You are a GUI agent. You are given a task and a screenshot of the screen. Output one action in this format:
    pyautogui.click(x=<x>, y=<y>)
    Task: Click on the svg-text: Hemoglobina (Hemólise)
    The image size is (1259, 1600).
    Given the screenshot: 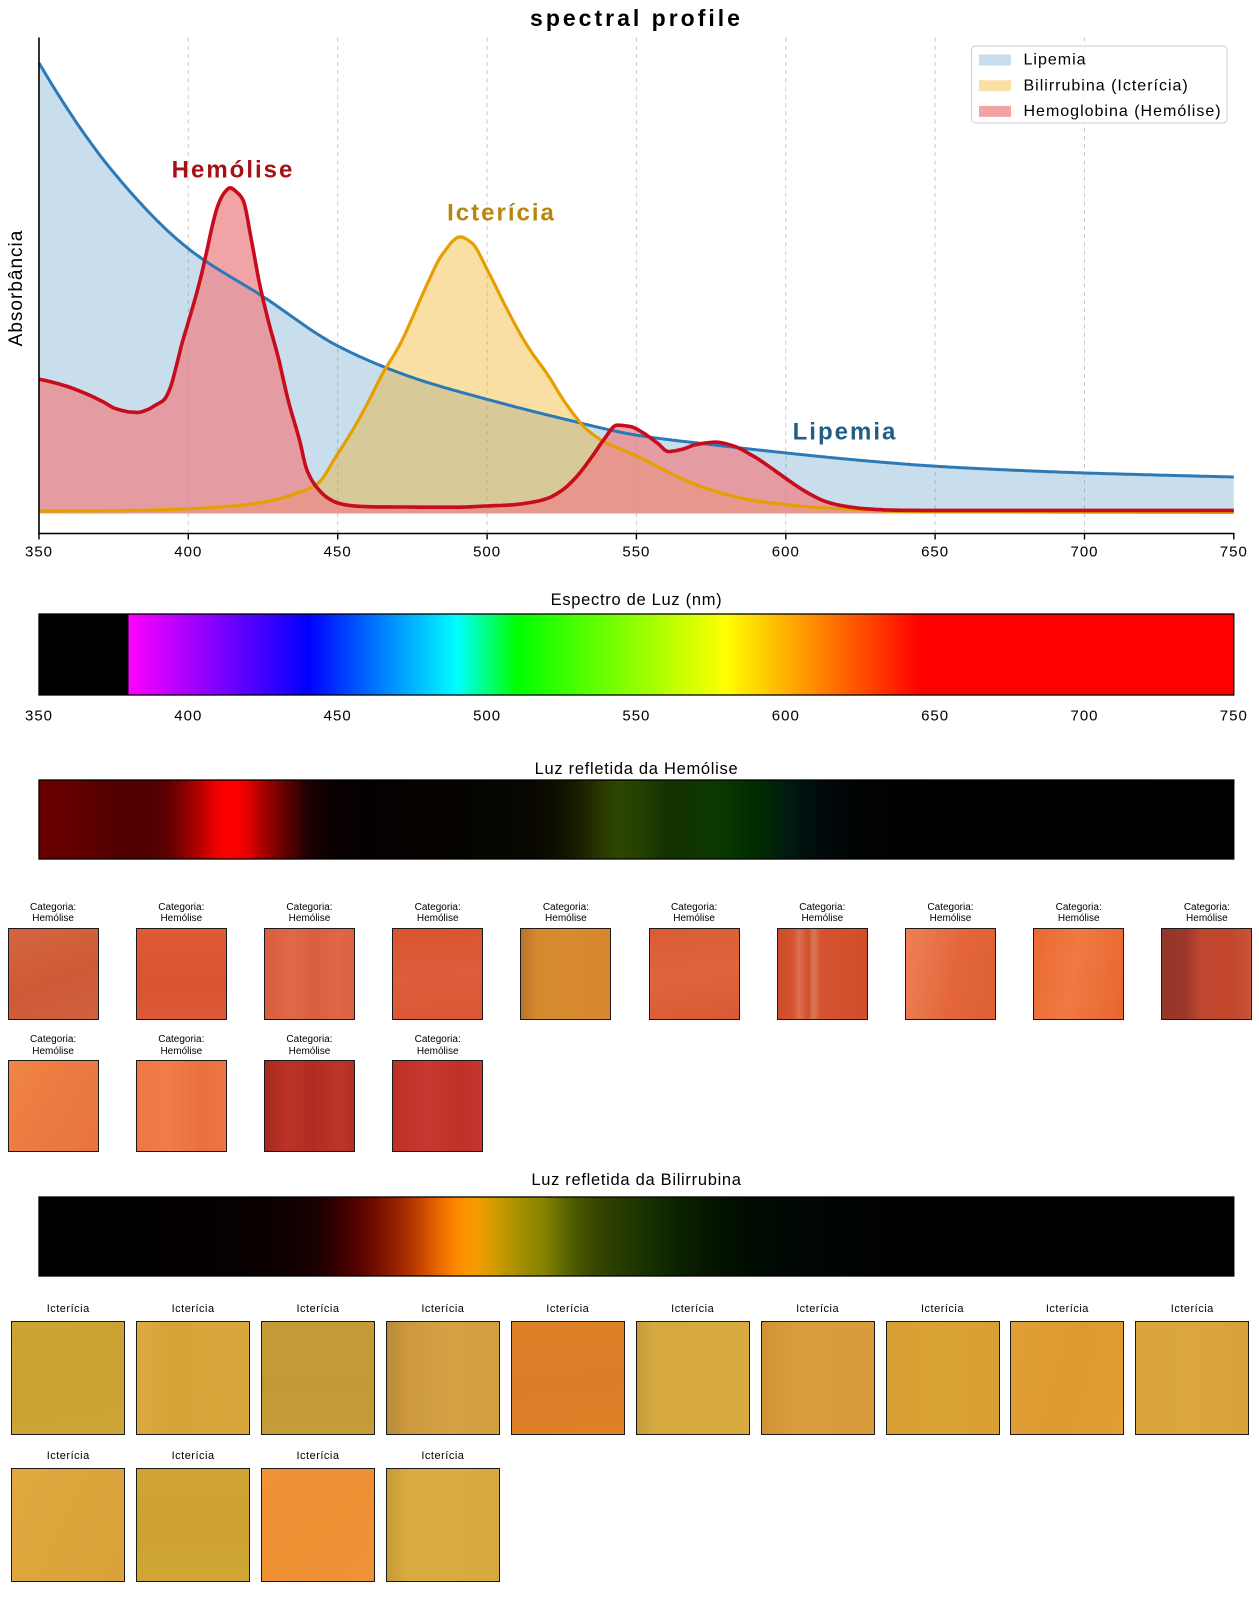 What is the action you would take?
    pyautogui.click(x=1123, y=111)
    